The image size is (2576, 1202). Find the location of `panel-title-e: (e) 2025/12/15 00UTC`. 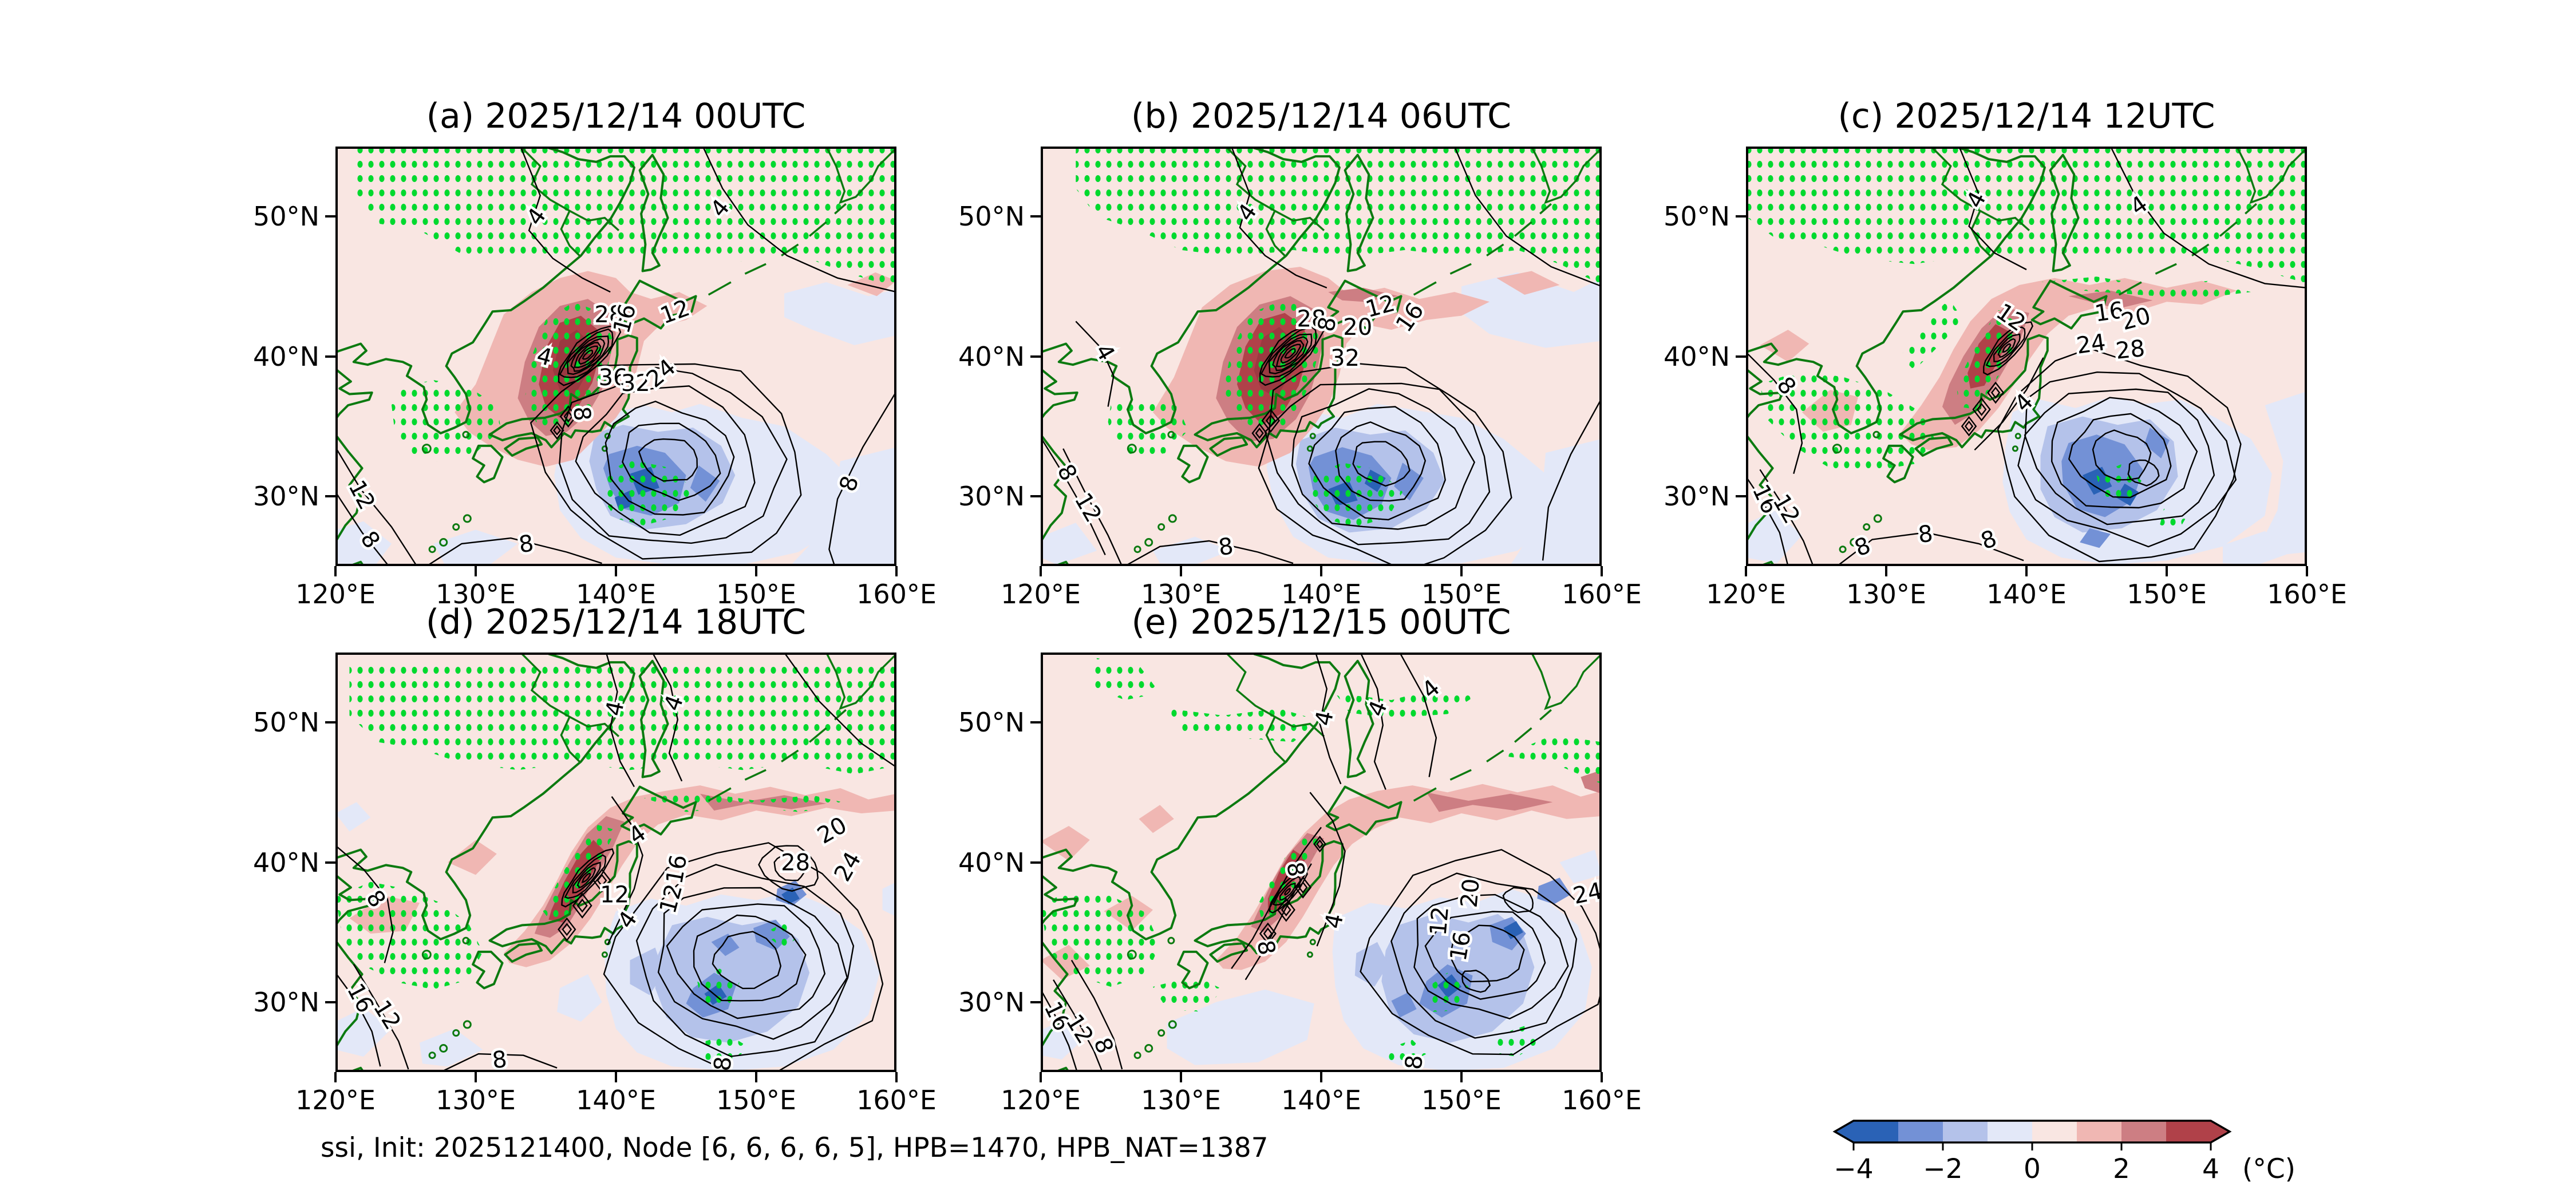

panel-title-e: (e) 2025/12/15 00UTC is located at coordinates (1321, 622).